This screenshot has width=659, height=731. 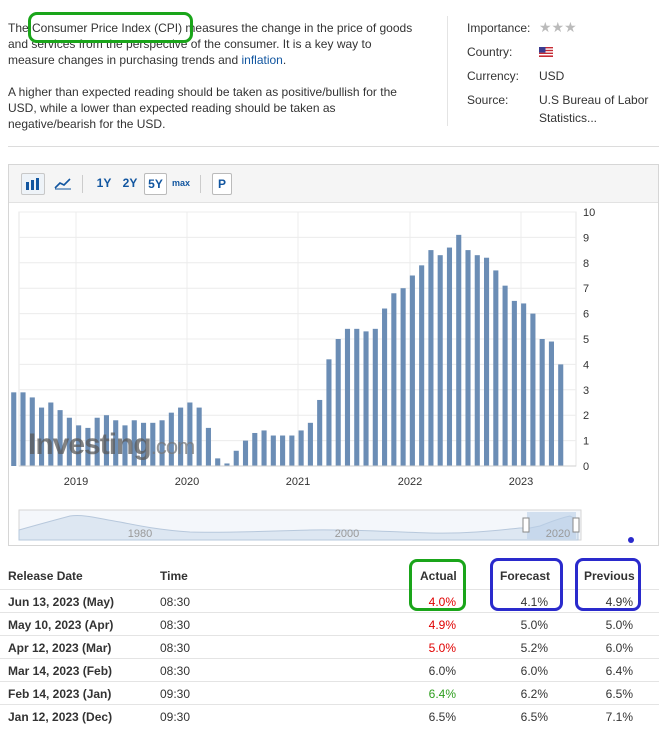 I want to click on range-5y-button: 5Y, so click(x=155, y=184).